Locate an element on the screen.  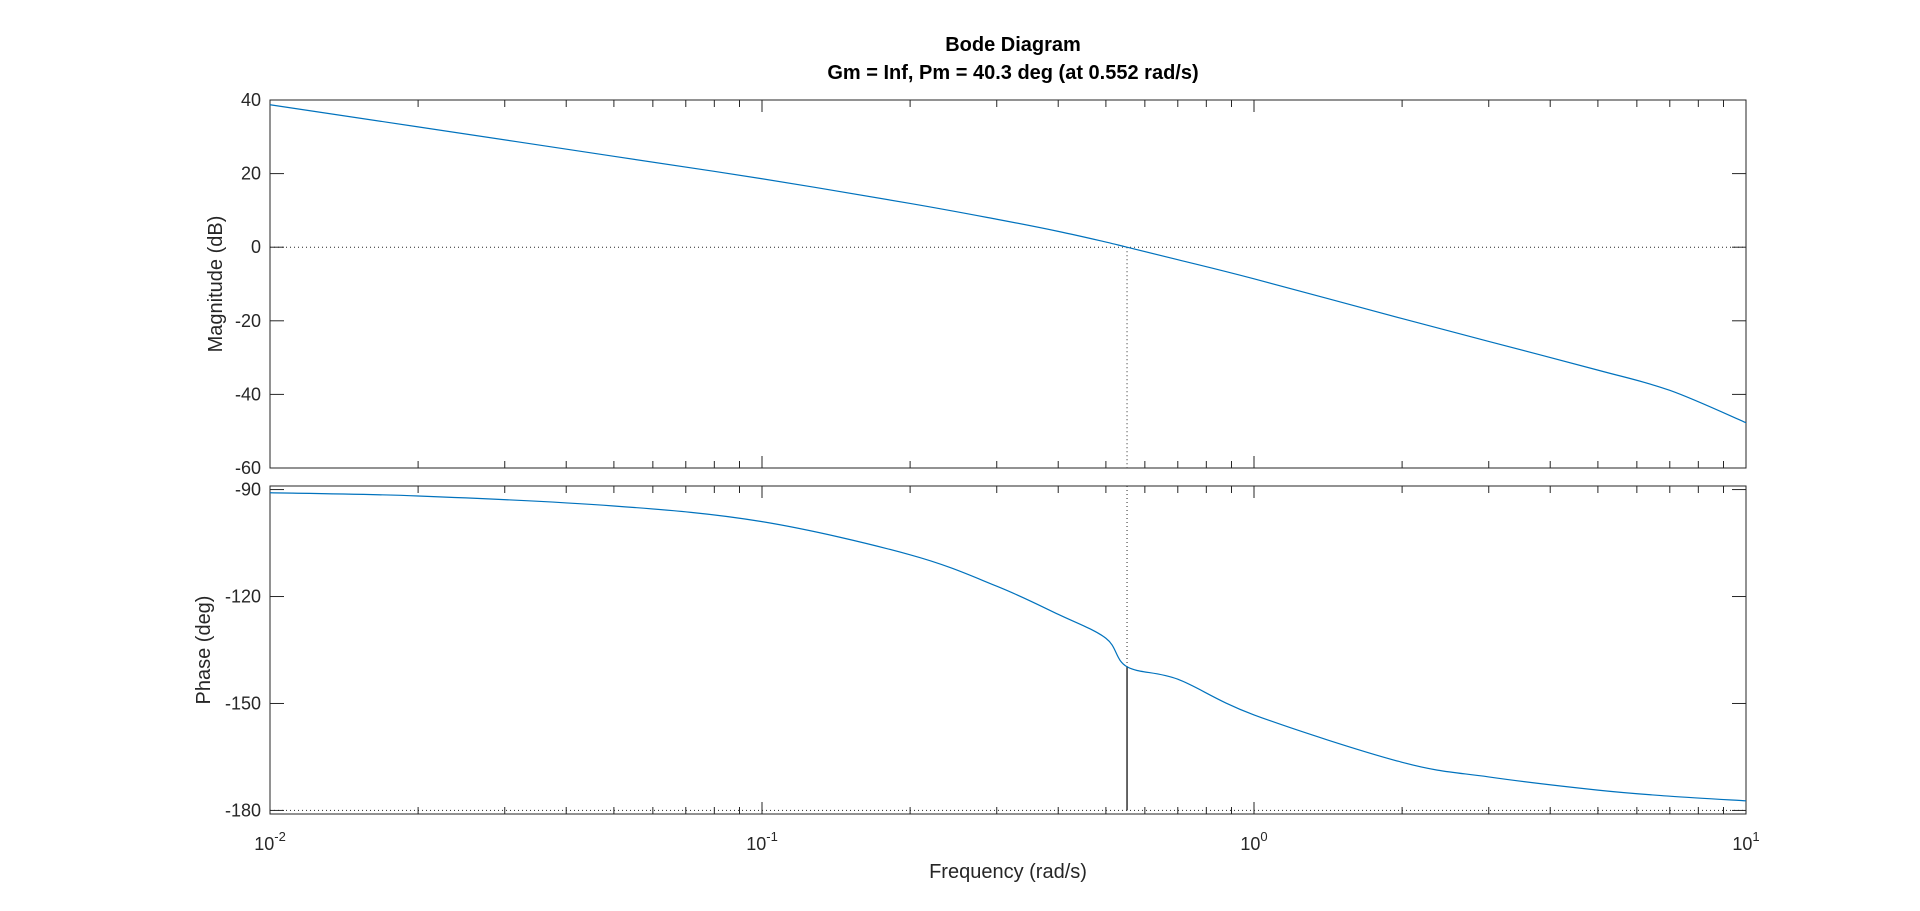
chart-subtitle: Gm = Inf, Pm = 40.3 deg (at 0.552 rad/s) is located at coordinates (1012, 73).